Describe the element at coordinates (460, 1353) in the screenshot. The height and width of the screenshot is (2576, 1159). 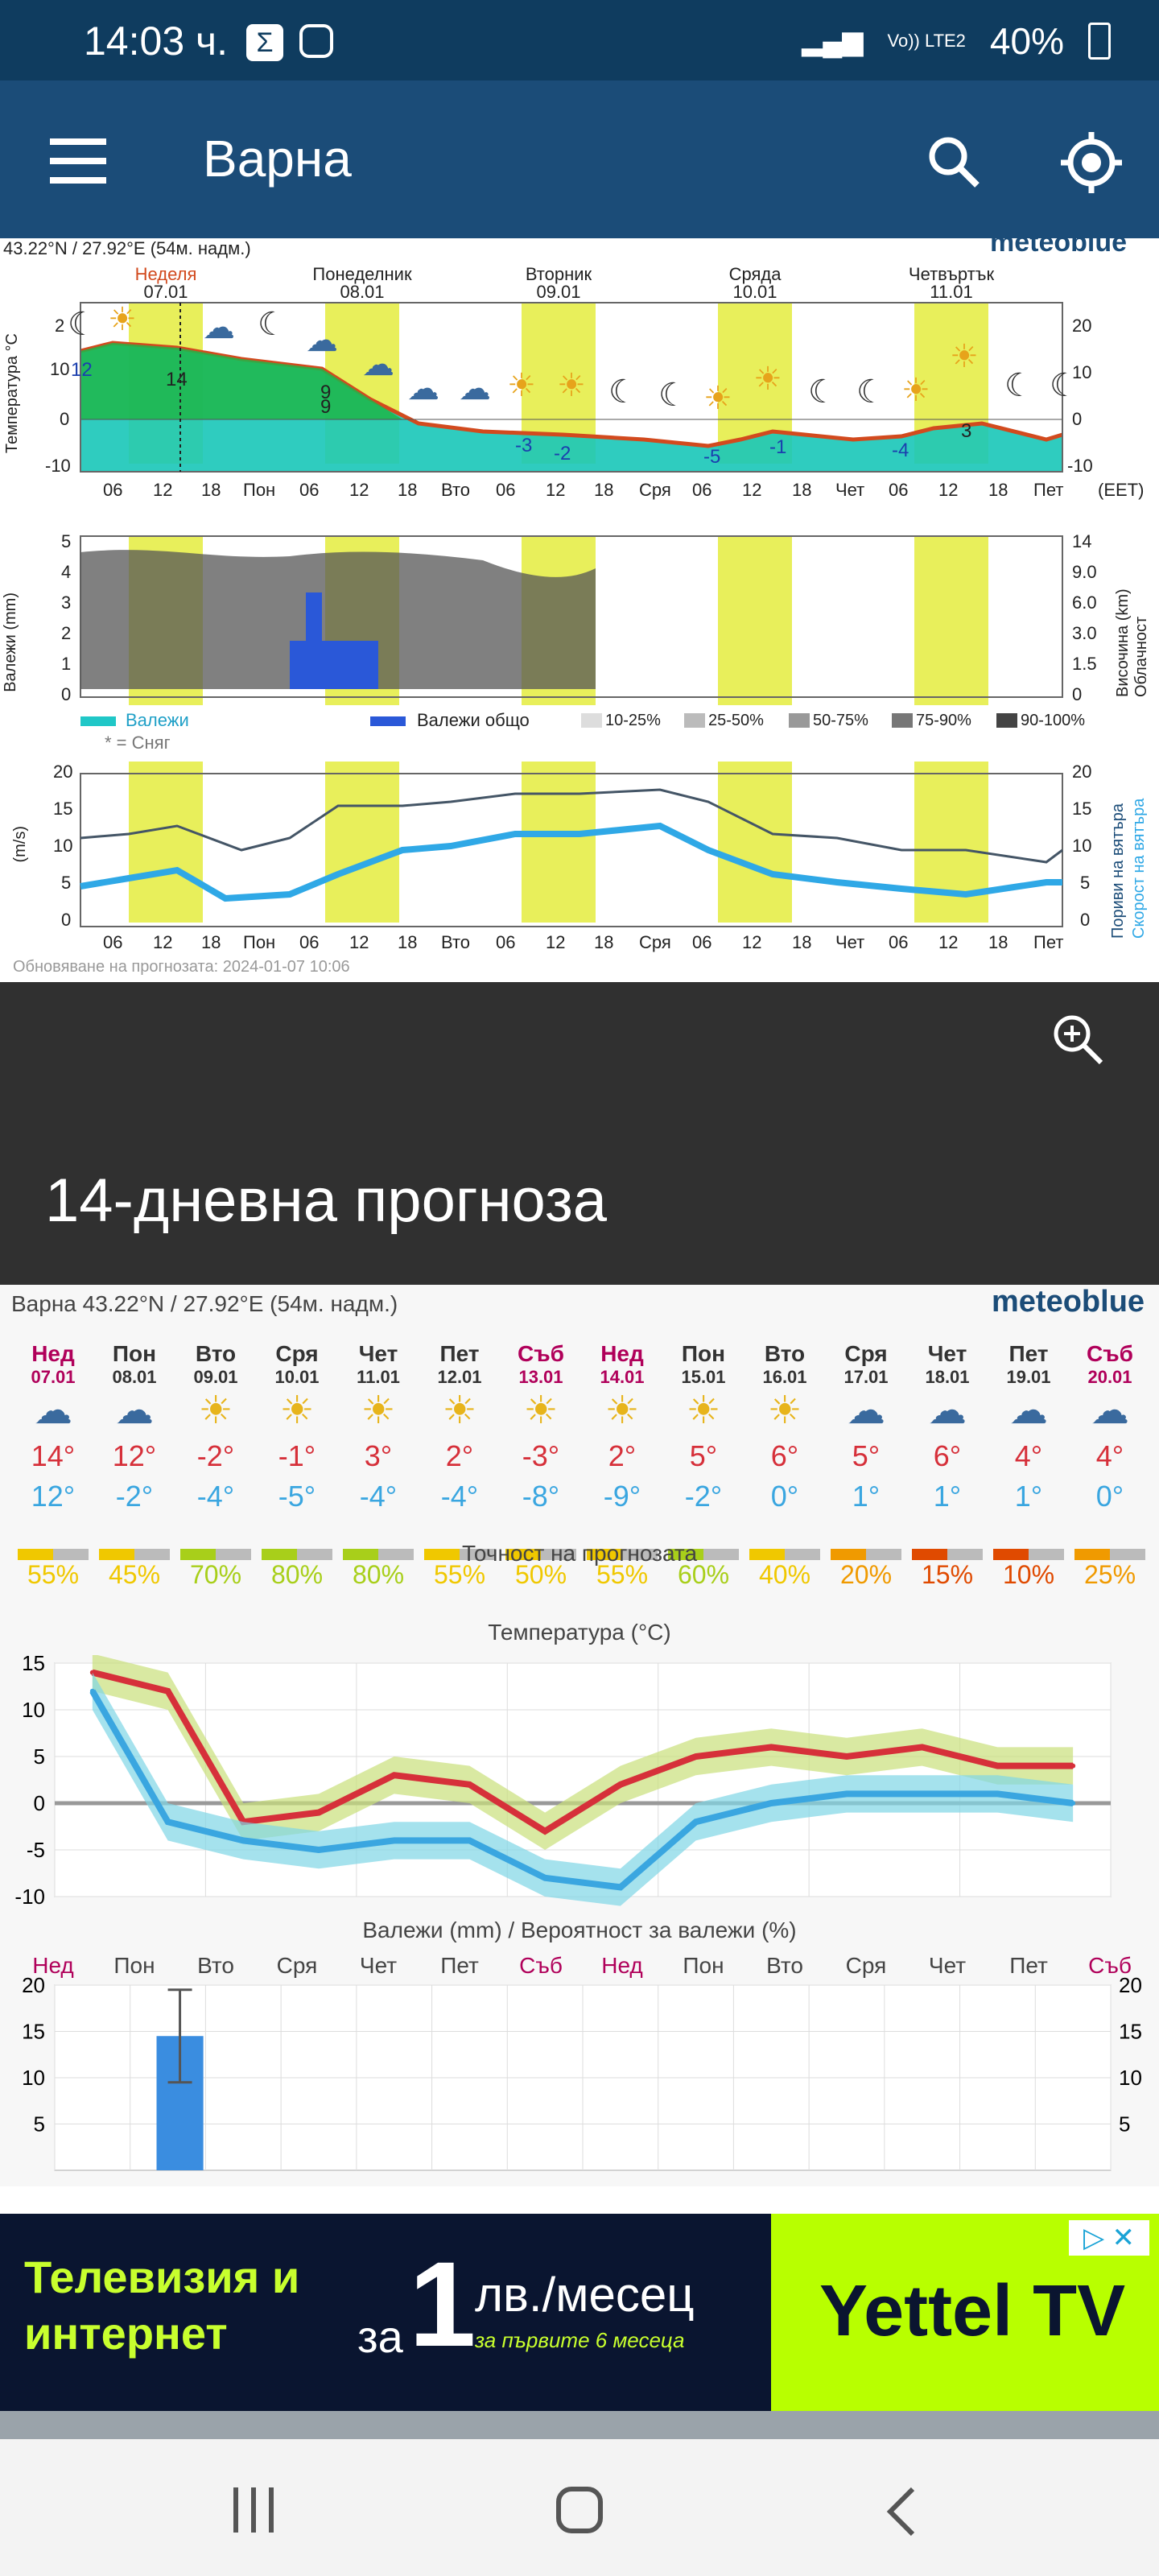
I see `day-name: Пет` at that location.